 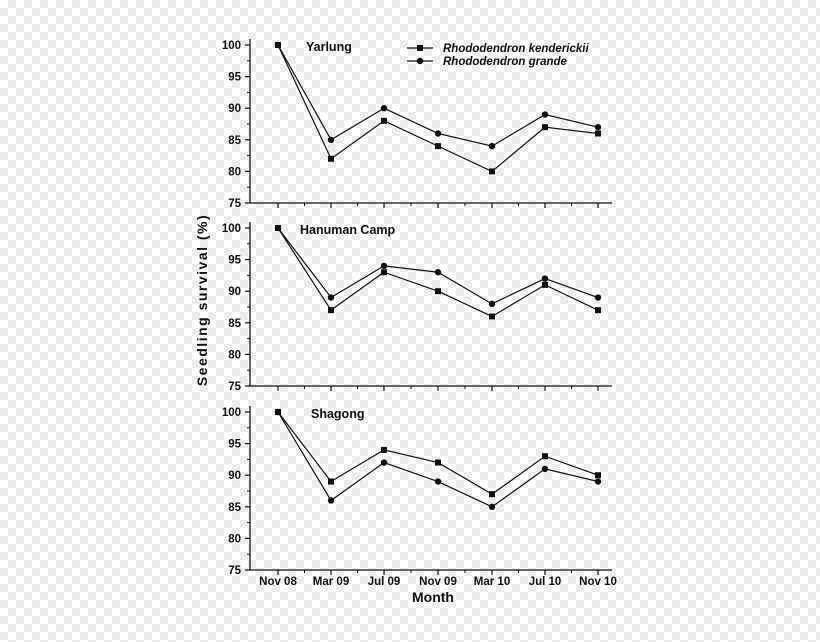 What do you see at coordinates (505, 62) in the screenshot?
I see `legend-label: Rhododendron grande` at bounding box center [505, 62].